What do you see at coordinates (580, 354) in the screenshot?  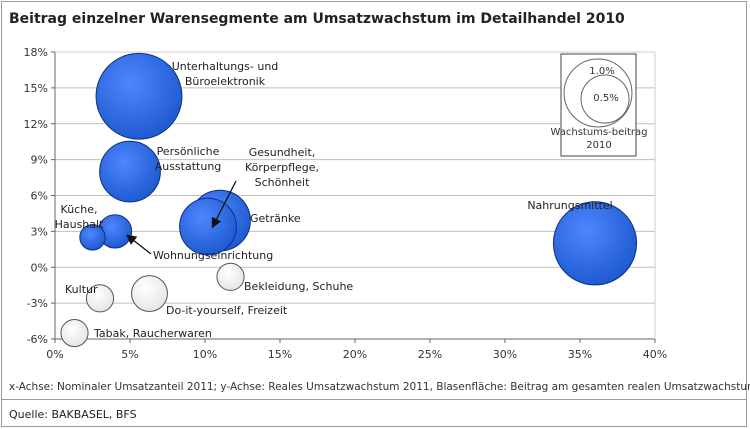 I see `x-tick-label: 35%` at bounding box center [580, 354].